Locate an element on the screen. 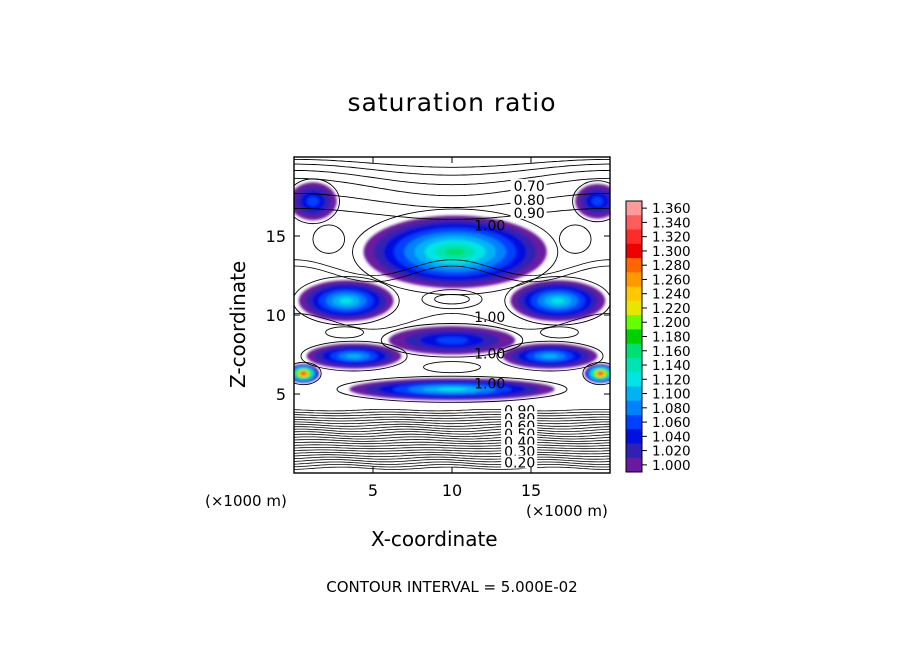  colorbar-label: 1.000 is located at coordinates (671, 466).